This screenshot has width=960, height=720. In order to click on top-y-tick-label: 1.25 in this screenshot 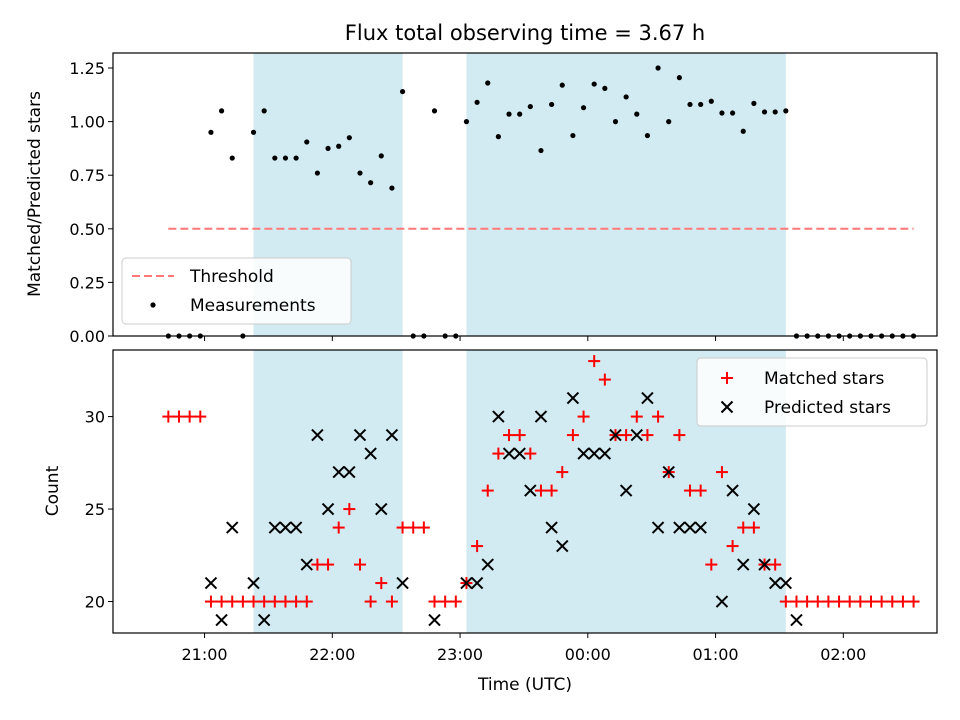, I will do `click(87, 68)`.